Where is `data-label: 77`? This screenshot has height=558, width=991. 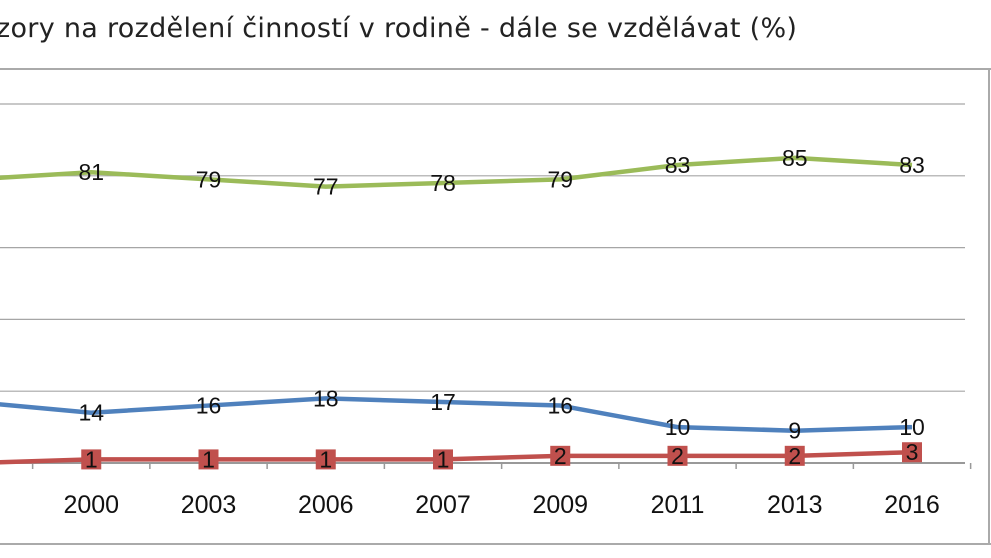 data-label: 77 is located at coordinates (326, 187).